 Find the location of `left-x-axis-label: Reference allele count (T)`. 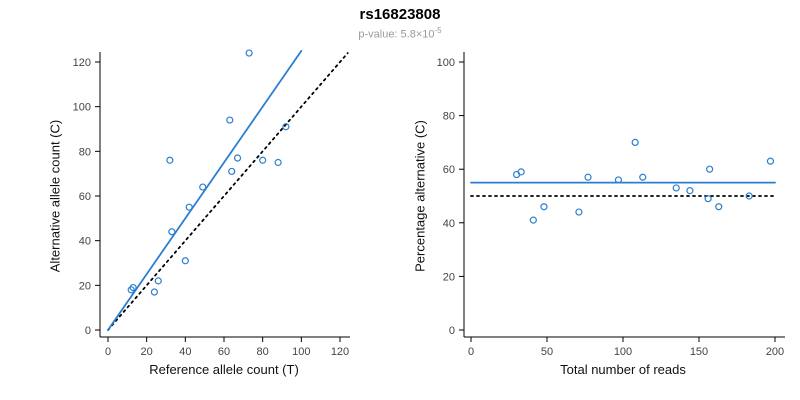

left-x-axis-label: Reference allele count (T) is located at coordinates (224, 369).